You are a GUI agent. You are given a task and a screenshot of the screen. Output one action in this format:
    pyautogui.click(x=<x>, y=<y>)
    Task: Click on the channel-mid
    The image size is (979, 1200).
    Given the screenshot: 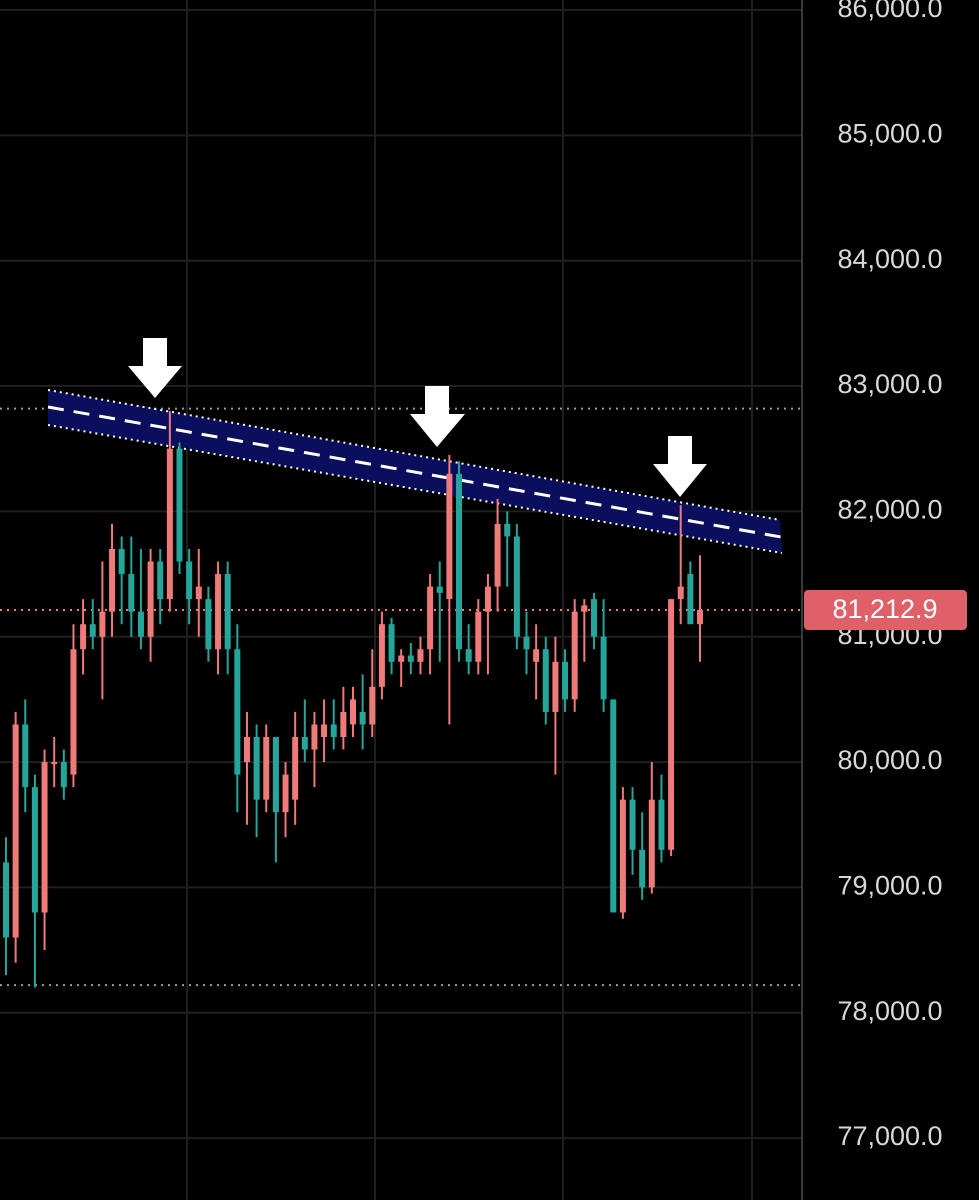 What is the action you would take?
    pyautogui.click(x=414, y=472)
    